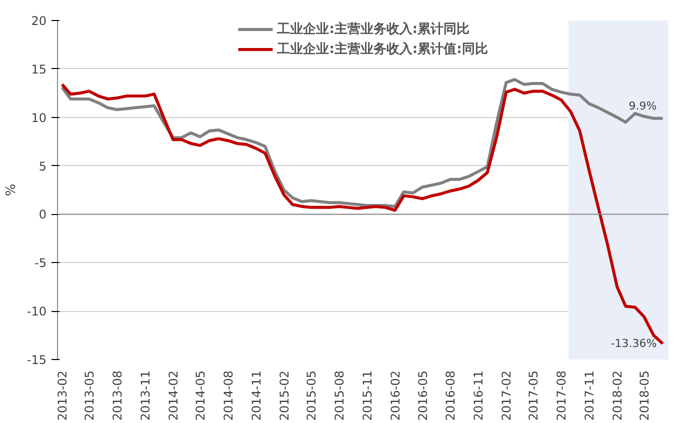 The image size is (680, 423). Describe the element at coordinates (633, 343) in the screenshot. I see `annotation: -13.36%` at that location.